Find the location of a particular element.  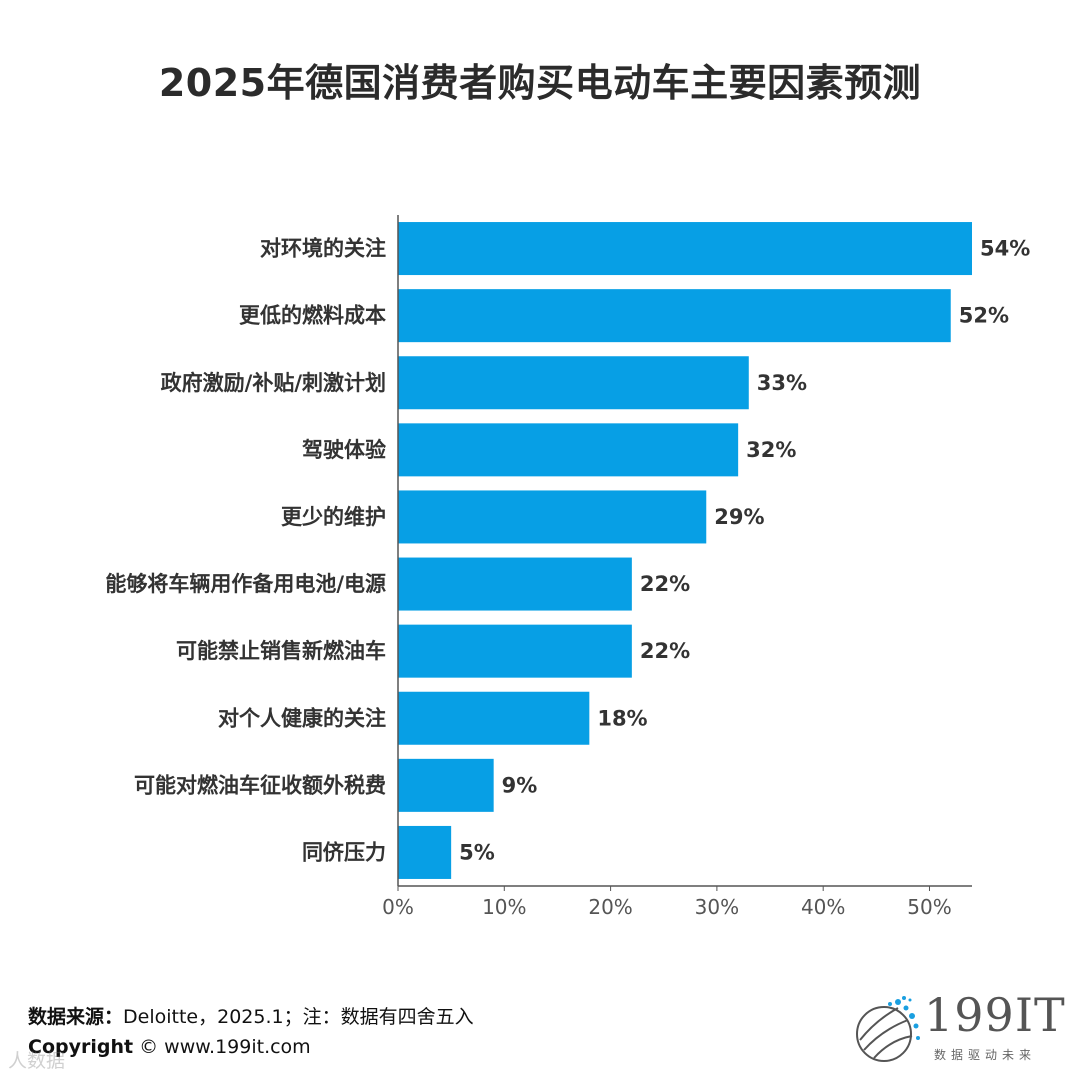

copyright-text: © www.199it.com is located at coordinates (225, 1047).